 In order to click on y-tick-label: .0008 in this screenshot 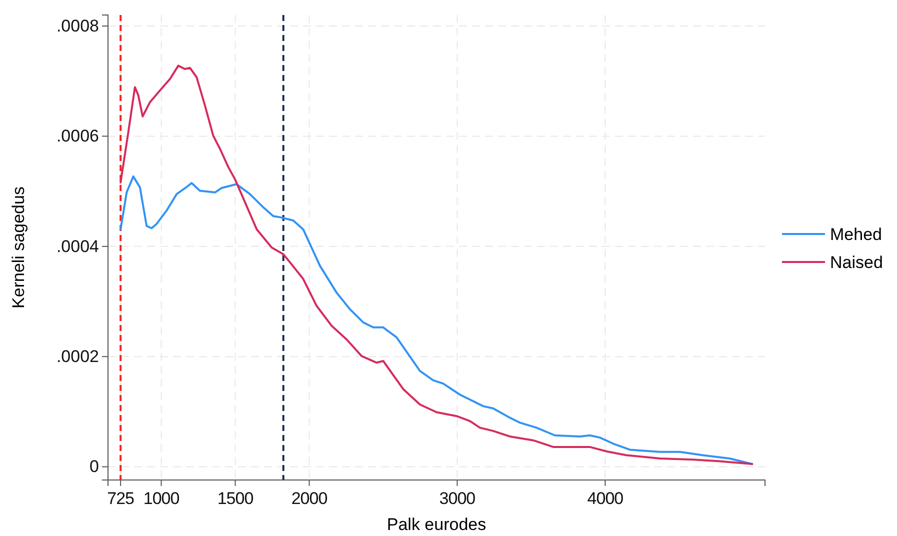, I will do `click(77, 26)`.